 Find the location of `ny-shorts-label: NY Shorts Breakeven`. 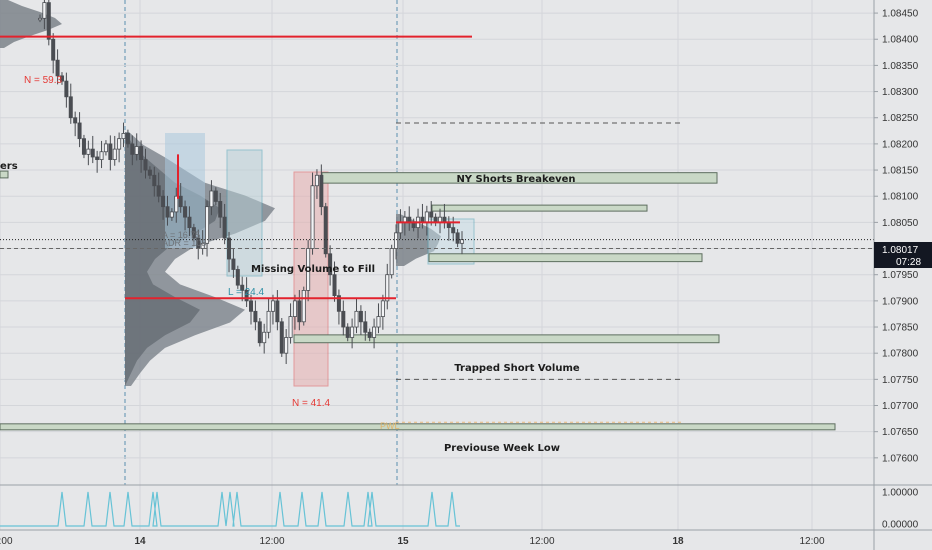

ny-shorts-label: NY Shorts Breakeven is located at coordinates (515, 179).